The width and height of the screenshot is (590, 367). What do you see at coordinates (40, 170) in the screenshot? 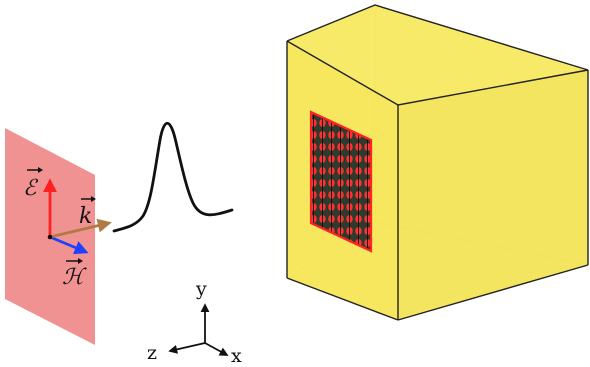
I see `electric-field-label-arrowhead-icon` at bounding box center [40, 170].